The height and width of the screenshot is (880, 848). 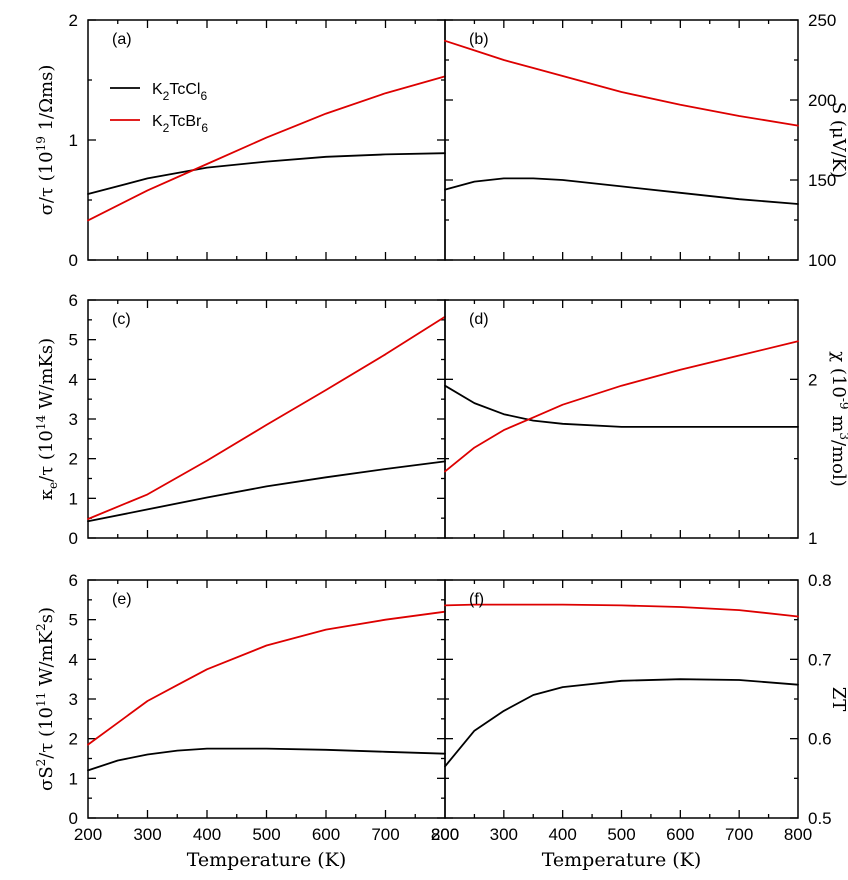 What do you see at coordinates (822, 260) in the screenshot?
I see `y-tick-label: 100` at bounding box center [822, 260].